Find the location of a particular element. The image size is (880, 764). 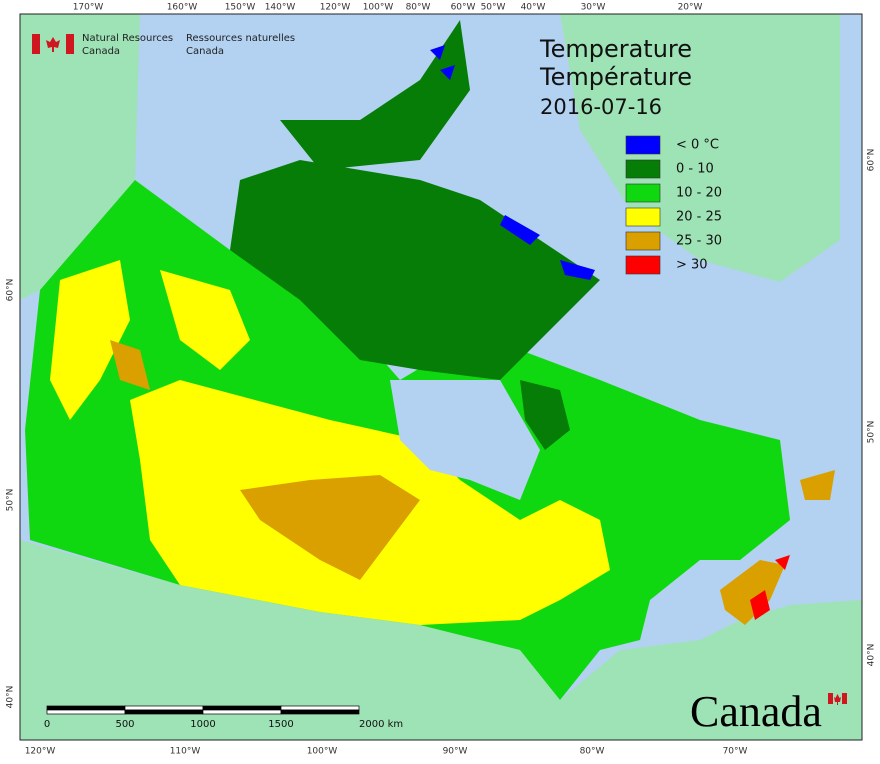

agency-name: Natural Resources is located at coordinates (127, 38).